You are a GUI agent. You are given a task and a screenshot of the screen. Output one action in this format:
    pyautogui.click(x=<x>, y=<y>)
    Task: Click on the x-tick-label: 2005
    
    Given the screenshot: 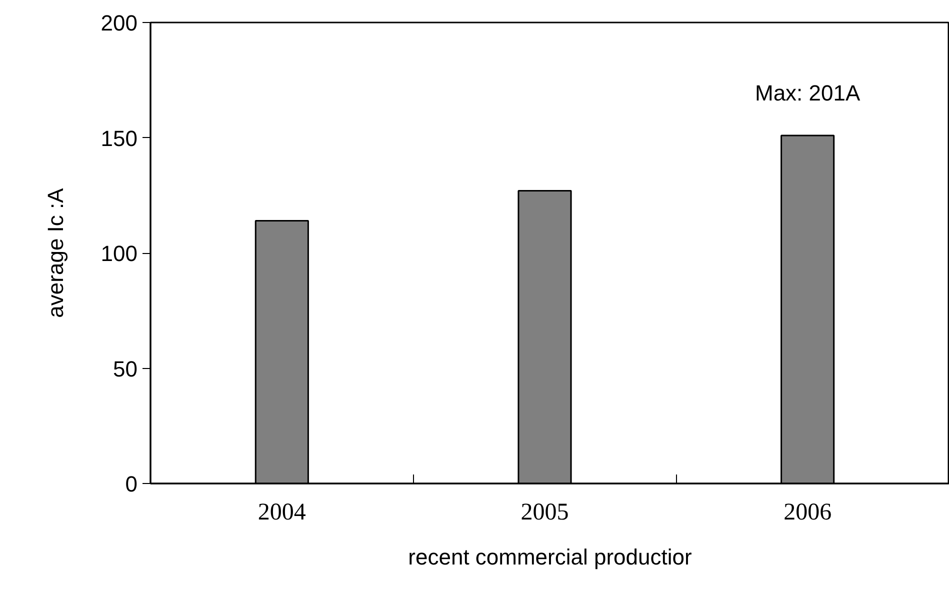 What is the action you would take?
    pyautogui.click(x=544, y=513)
    